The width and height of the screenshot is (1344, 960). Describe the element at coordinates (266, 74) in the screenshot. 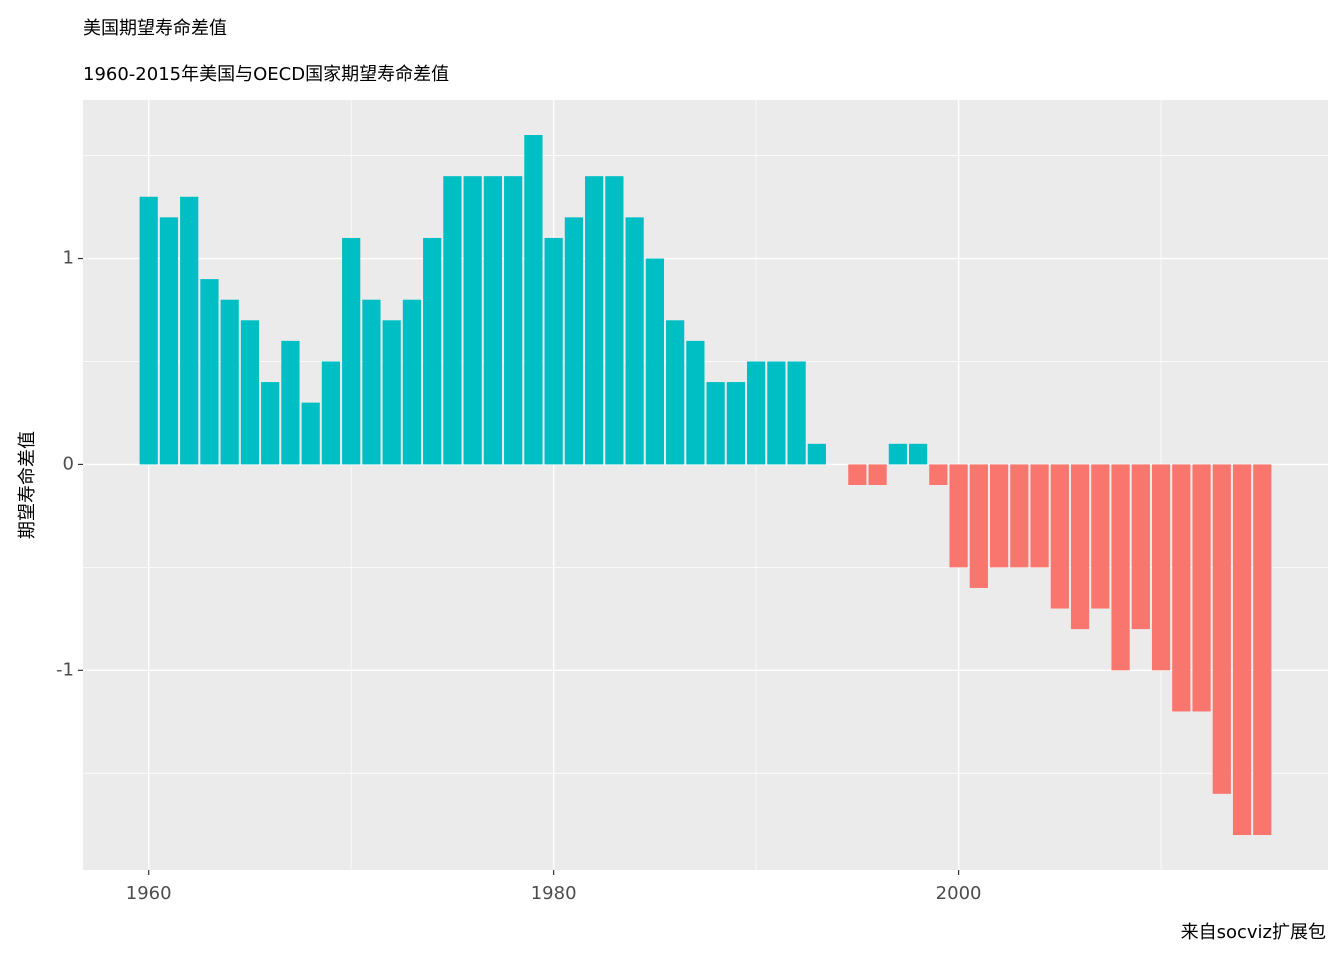

I see `chart-subtitle: 1960-2015年美国与OECD国家期望寿命差值` at that location.